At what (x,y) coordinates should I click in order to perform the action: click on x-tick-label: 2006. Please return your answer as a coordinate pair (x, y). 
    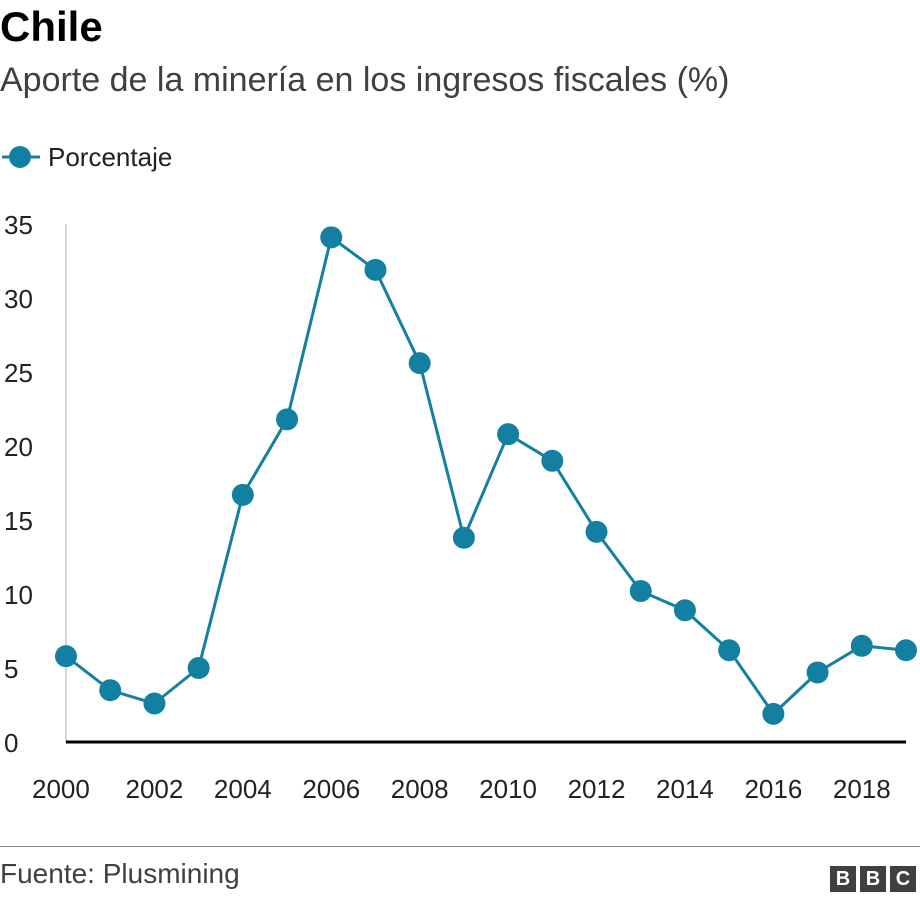
    Looking at the image, I should click on (331, 789).